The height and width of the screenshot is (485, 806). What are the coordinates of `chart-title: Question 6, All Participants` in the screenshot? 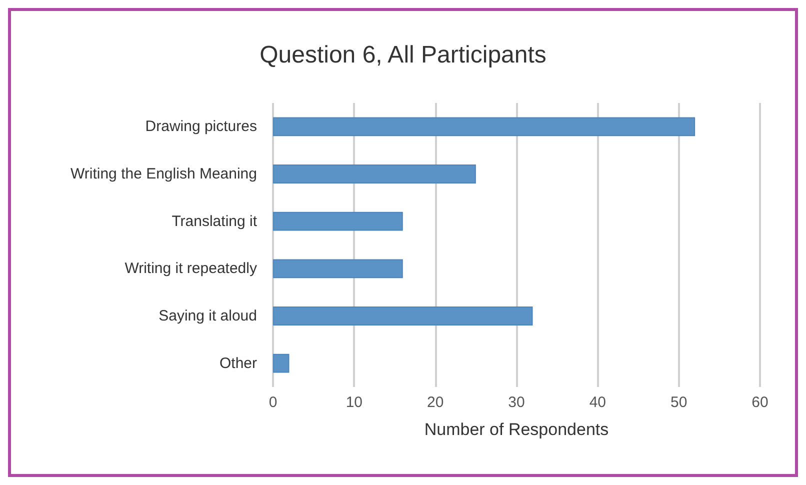 It's located at (403, 55).